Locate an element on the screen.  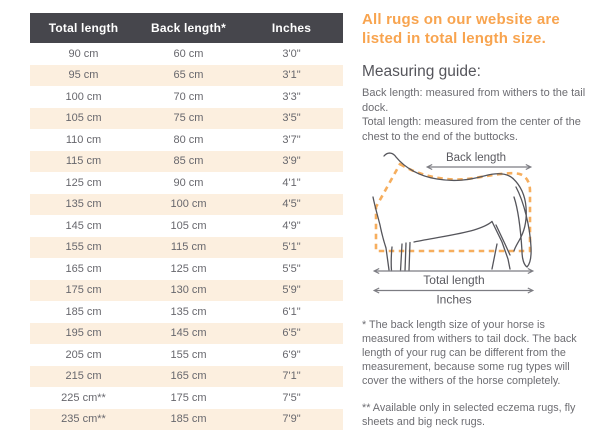
header-inches: Inches is located at coordinates (291, 28).